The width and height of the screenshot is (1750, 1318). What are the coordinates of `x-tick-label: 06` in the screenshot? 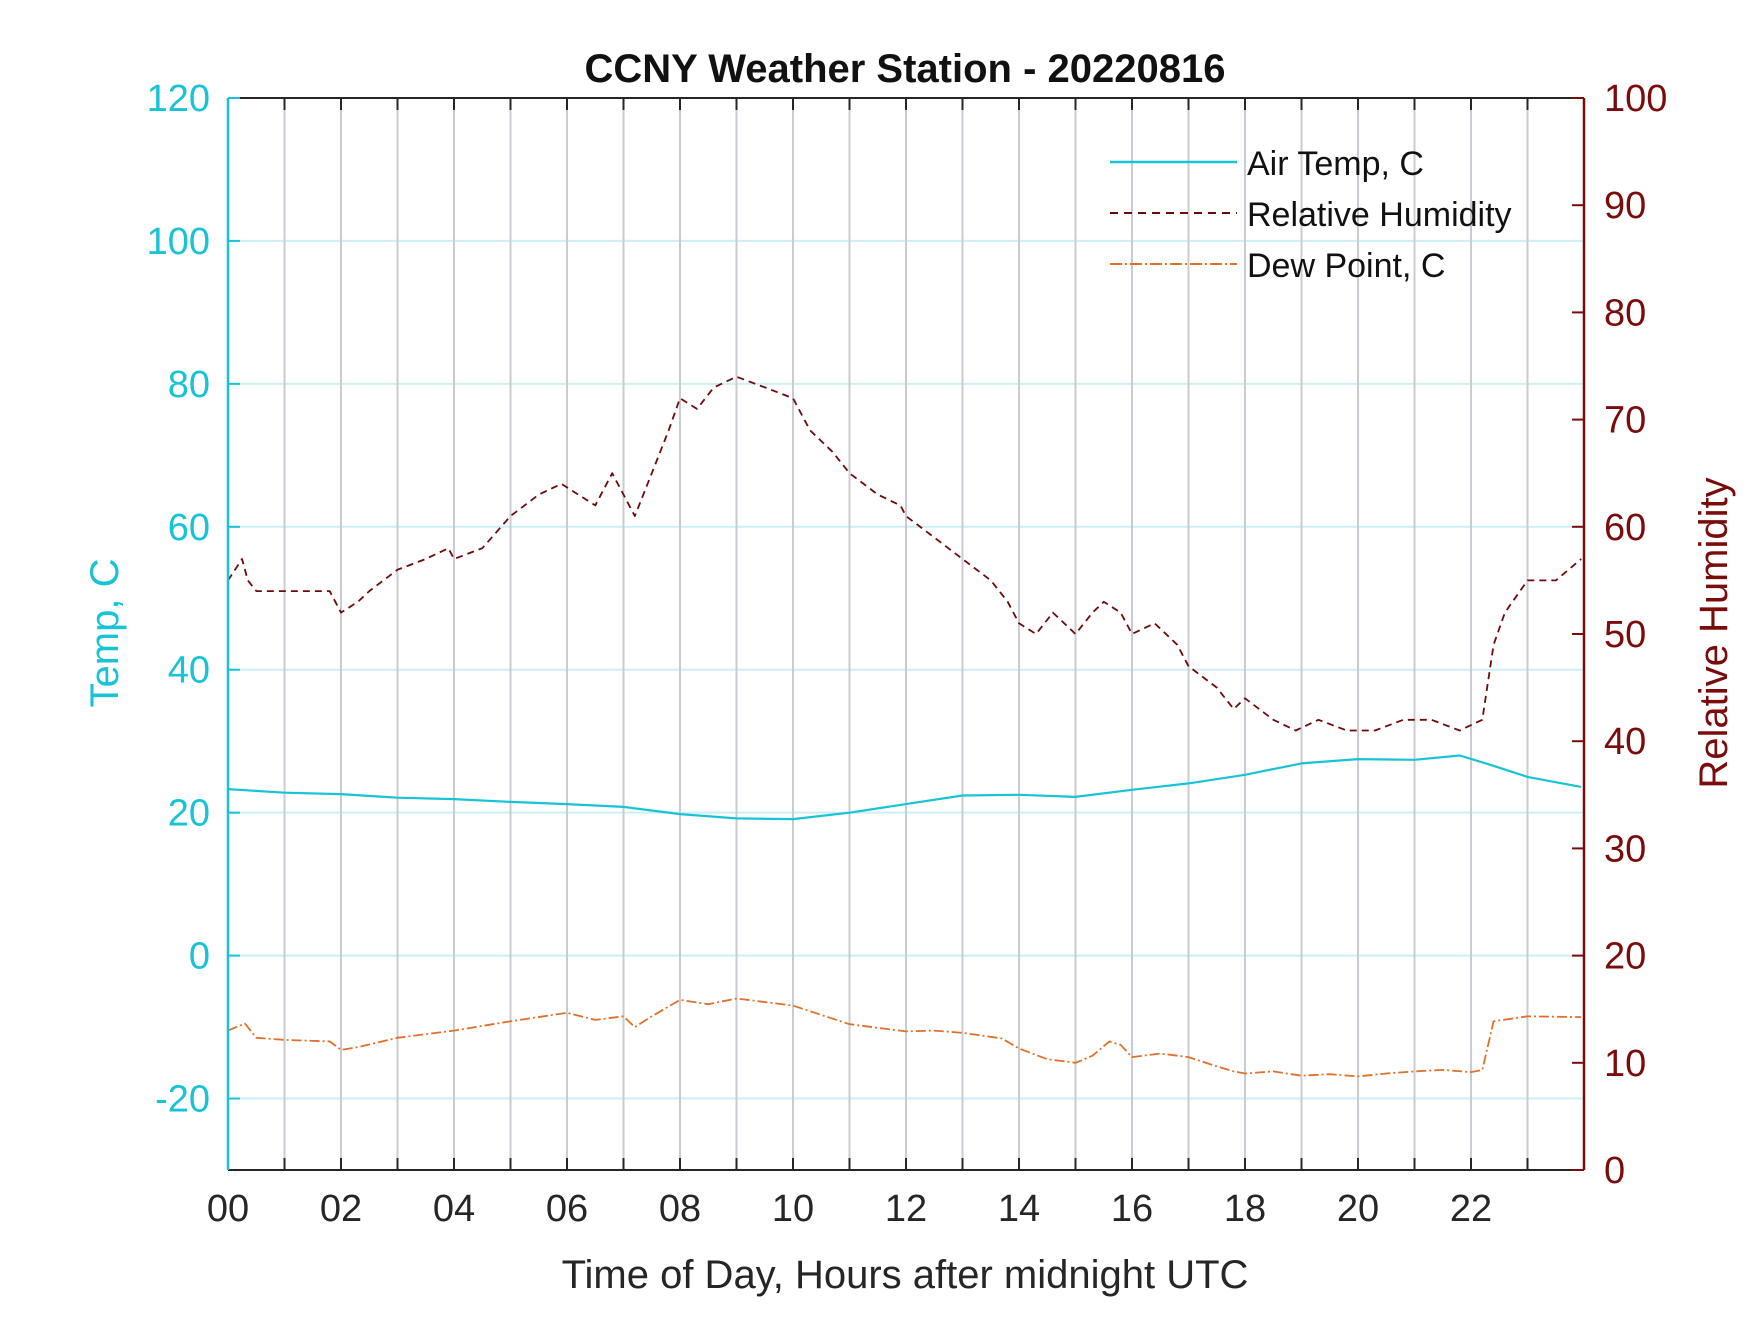 It's located at (567, 1209).